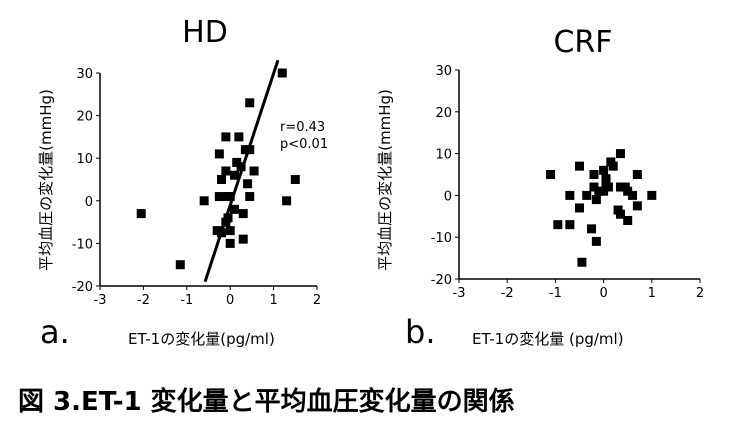 Image resolution: width=741 pixels, height=425 pixels. I want to click on panel-label-b: b., so click(420, 332).